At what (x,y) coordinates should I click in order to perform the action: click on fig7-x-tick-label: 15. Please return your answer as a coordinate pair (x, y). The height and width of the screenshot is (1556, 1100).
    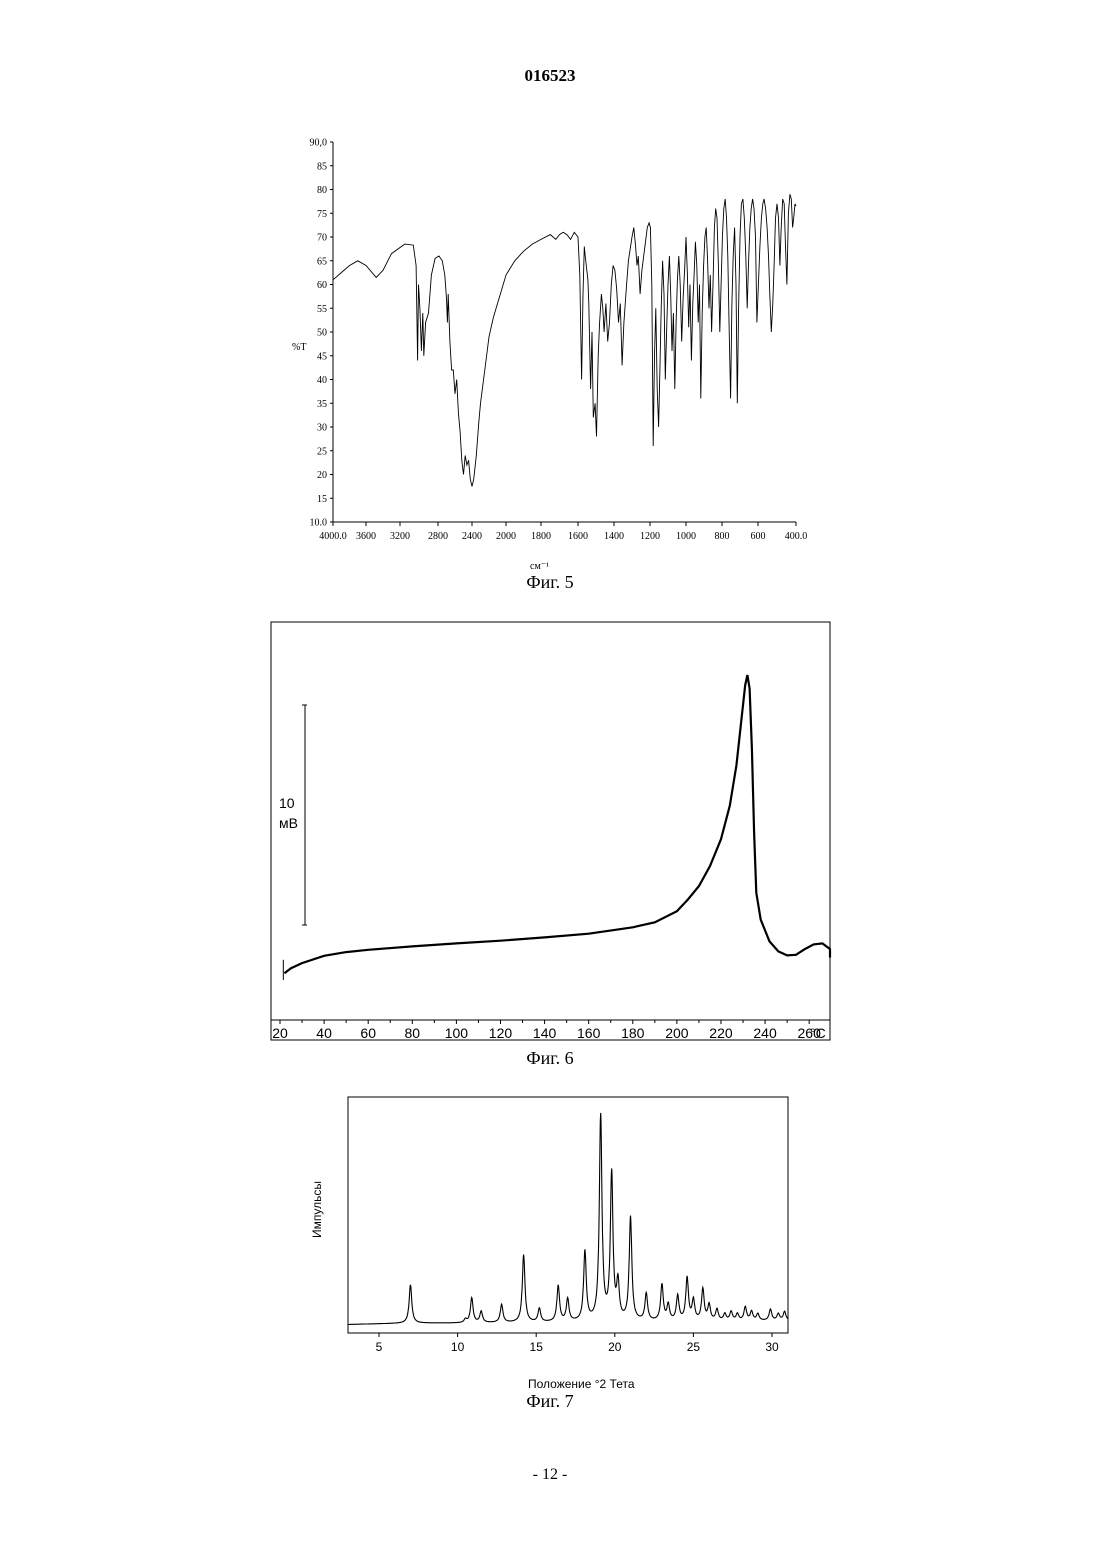
    Looking at the image, I should click on (537, 1347).